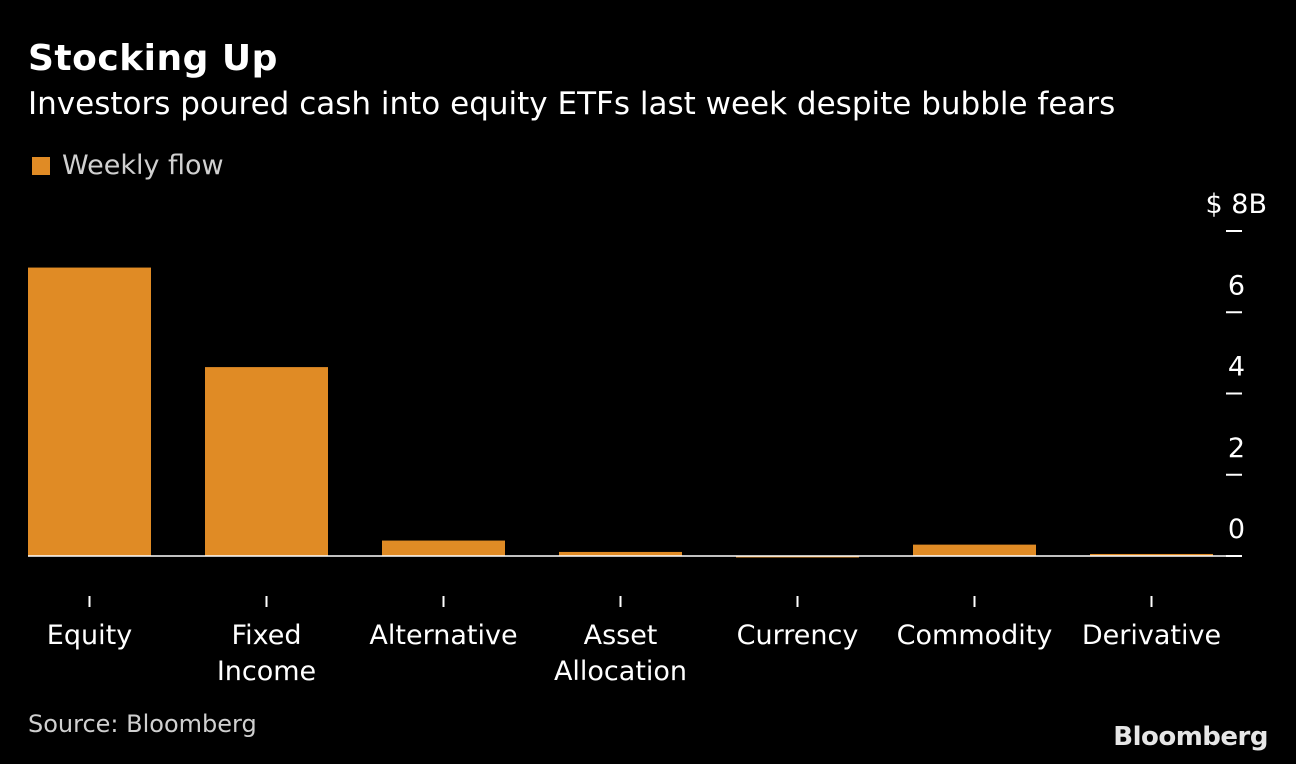  I want to click on x-tick-label: Equity, so click(89, 635).